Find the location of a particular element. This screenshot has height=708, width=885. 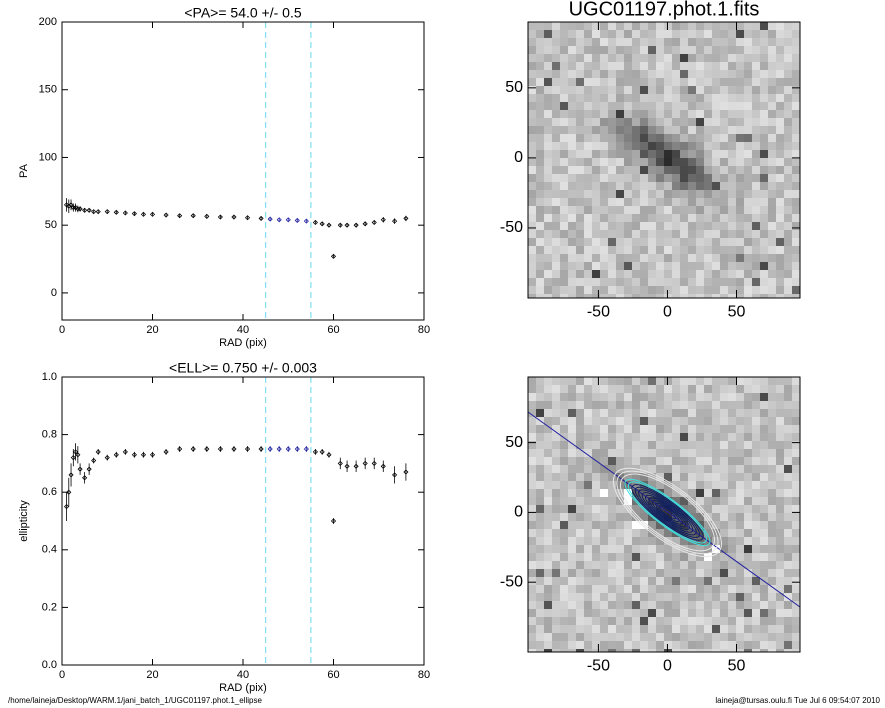

contour is located at coordinates (667, 512).